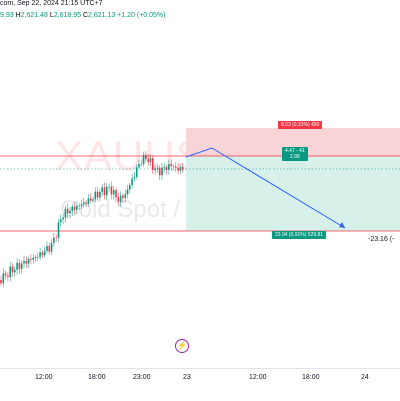 This screenshot has width=400, height=401. What do you see at coordinates (142, 377) in the screenshot?
I see `time-tick: 23:00` at bounding box center [142, 377].